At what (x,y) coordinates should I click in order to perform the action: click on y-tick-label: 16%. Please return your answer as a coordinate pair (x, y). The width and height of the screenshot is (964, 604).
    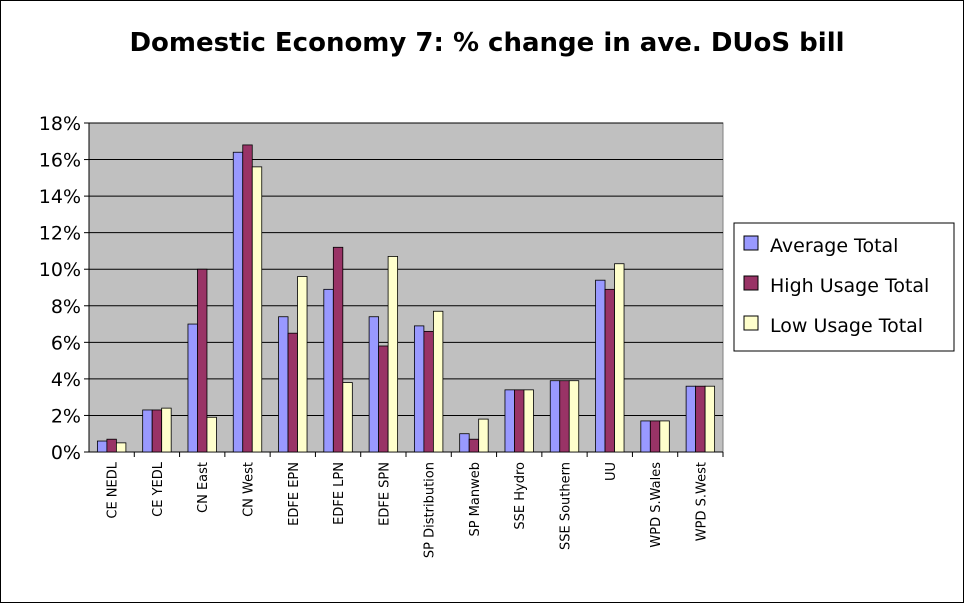
    Looking at the image, I should click on (60, 161).